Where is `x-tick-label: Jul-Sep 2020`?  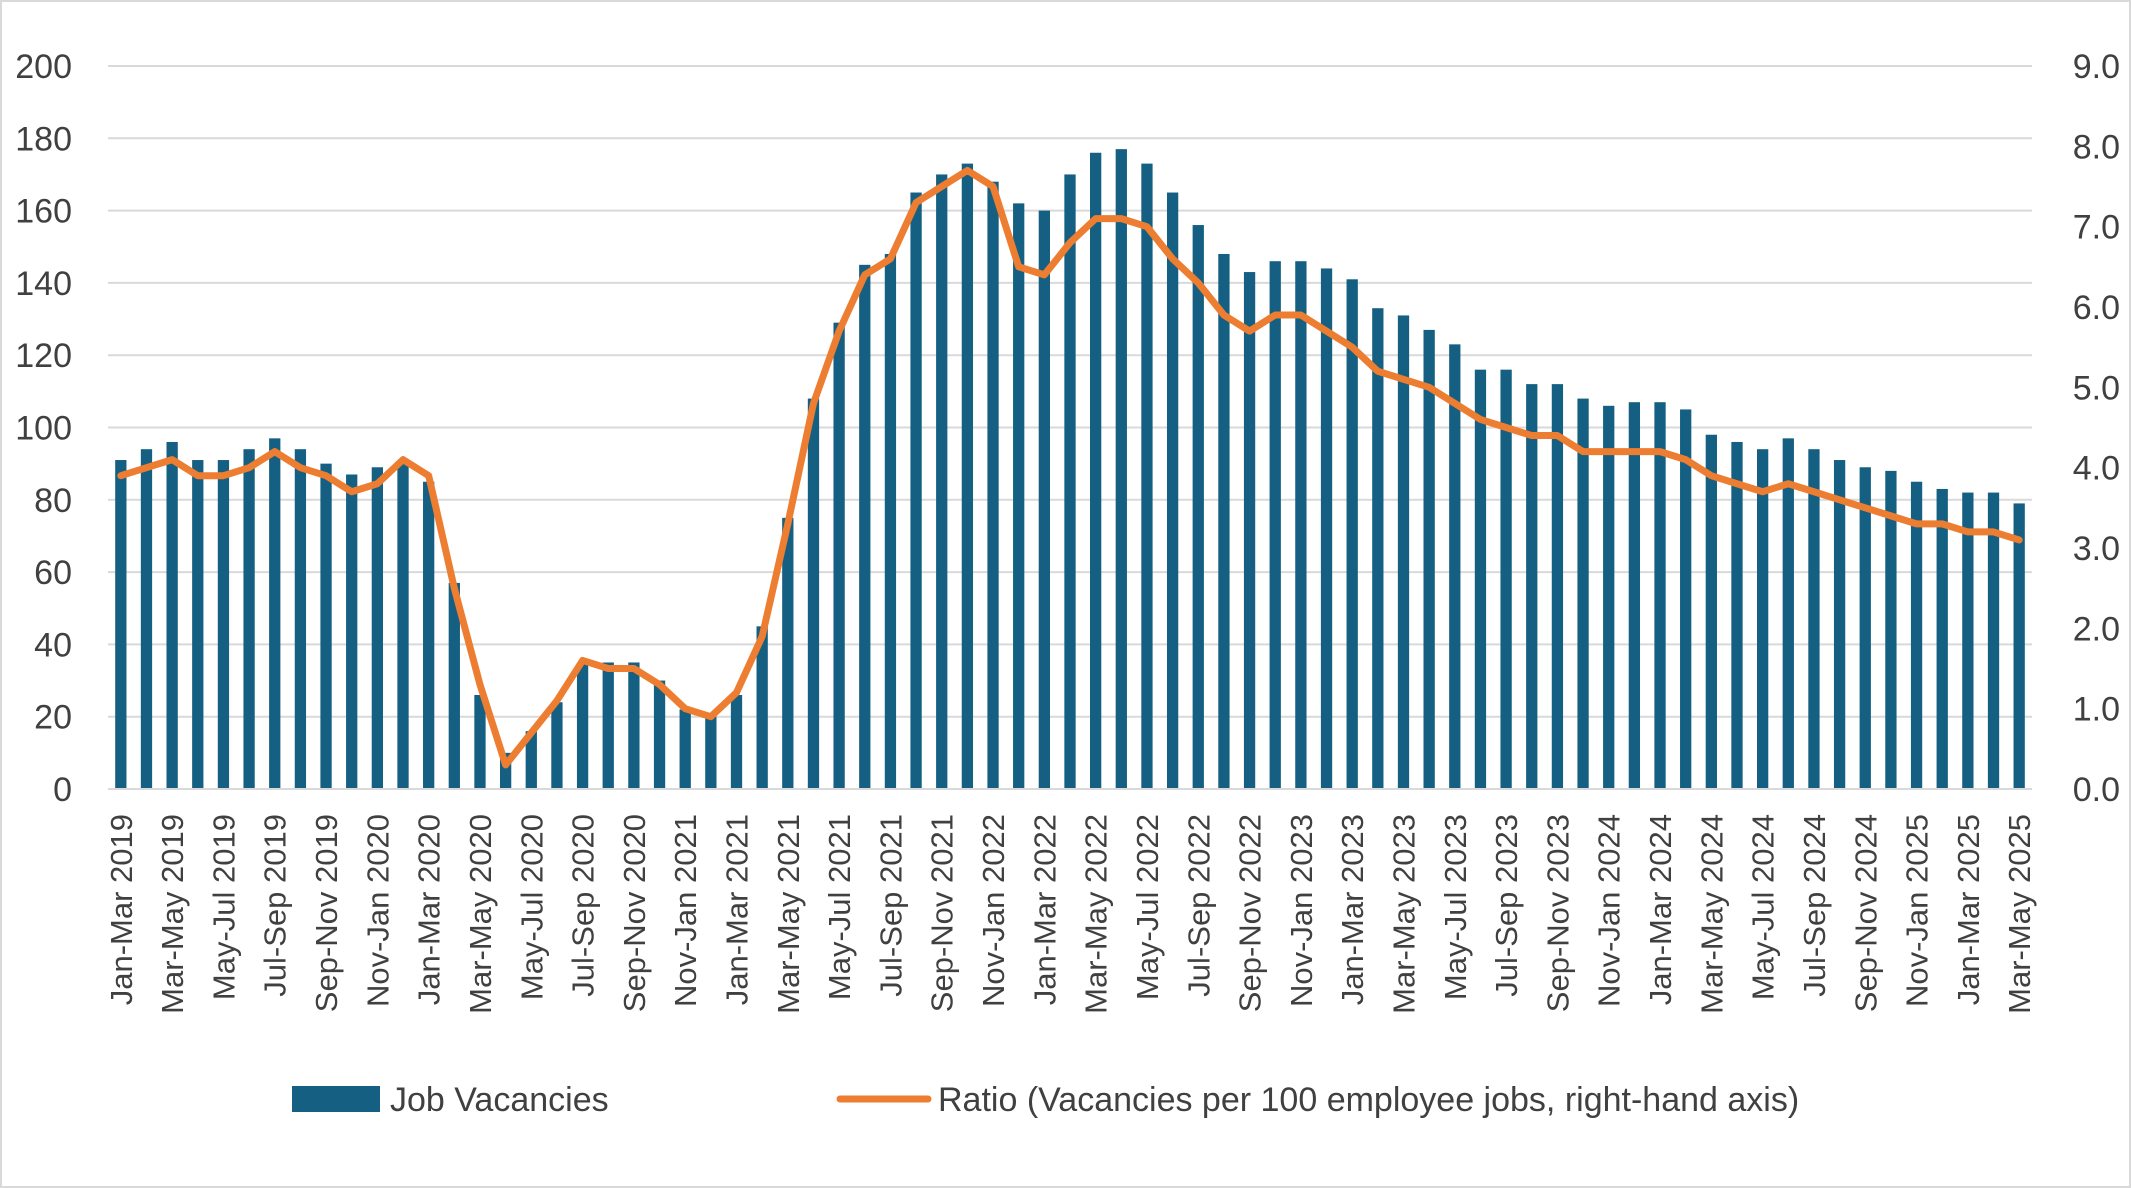
x-tick-label: Jul-Sep 2020 is located at coordinates (583, 905).